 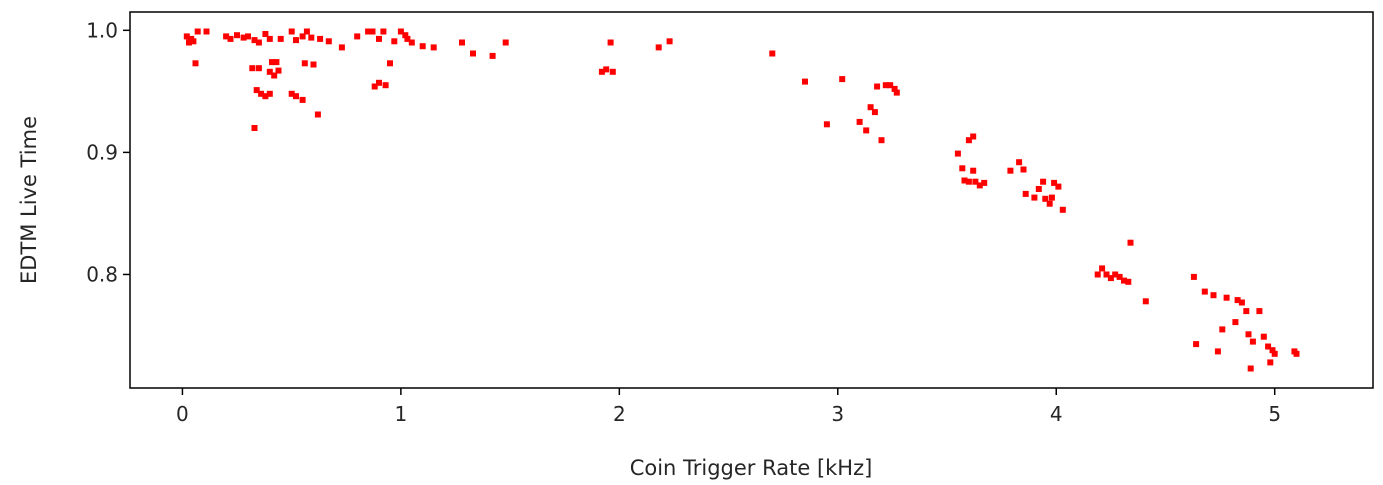 I want to click on x-tick-label: 3, so click(x=837, y=414).